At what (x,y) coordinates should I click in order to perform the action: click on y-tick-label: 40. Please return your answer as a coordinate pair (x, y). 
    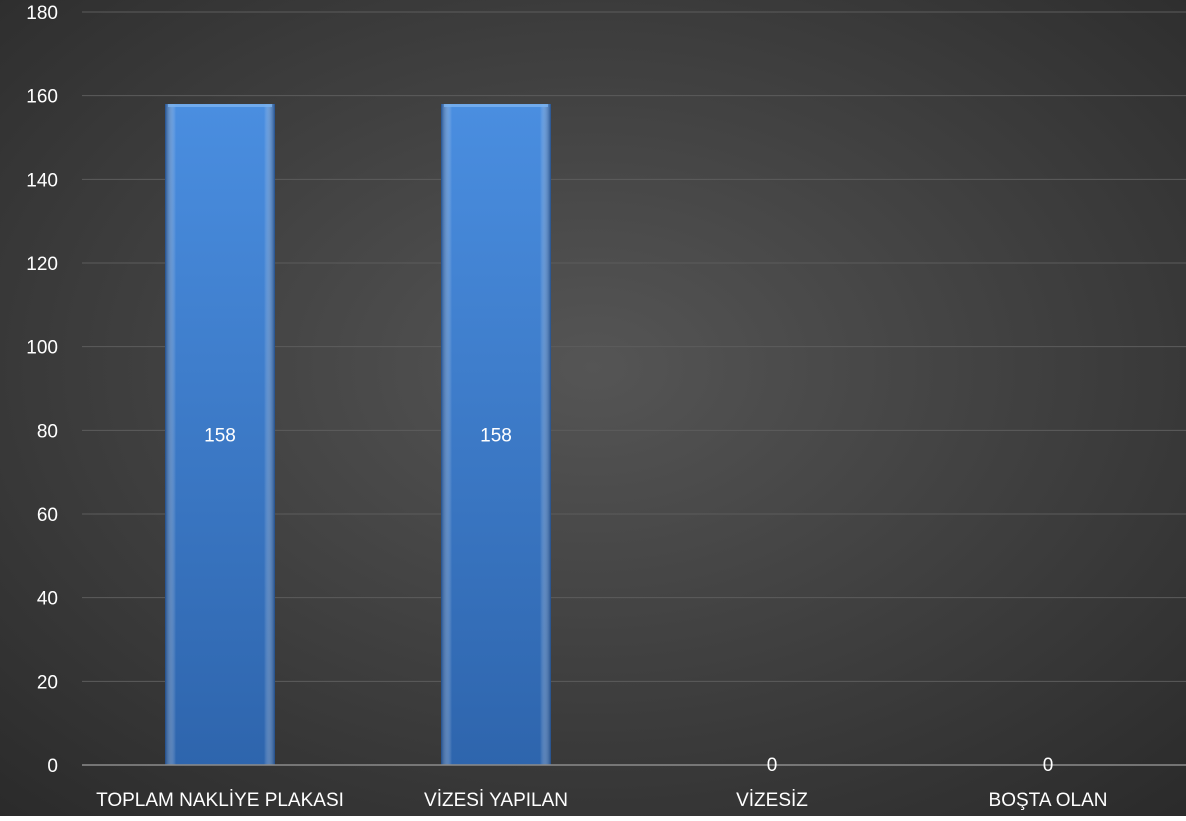
    Looking at the image, I should click on (47, 599).